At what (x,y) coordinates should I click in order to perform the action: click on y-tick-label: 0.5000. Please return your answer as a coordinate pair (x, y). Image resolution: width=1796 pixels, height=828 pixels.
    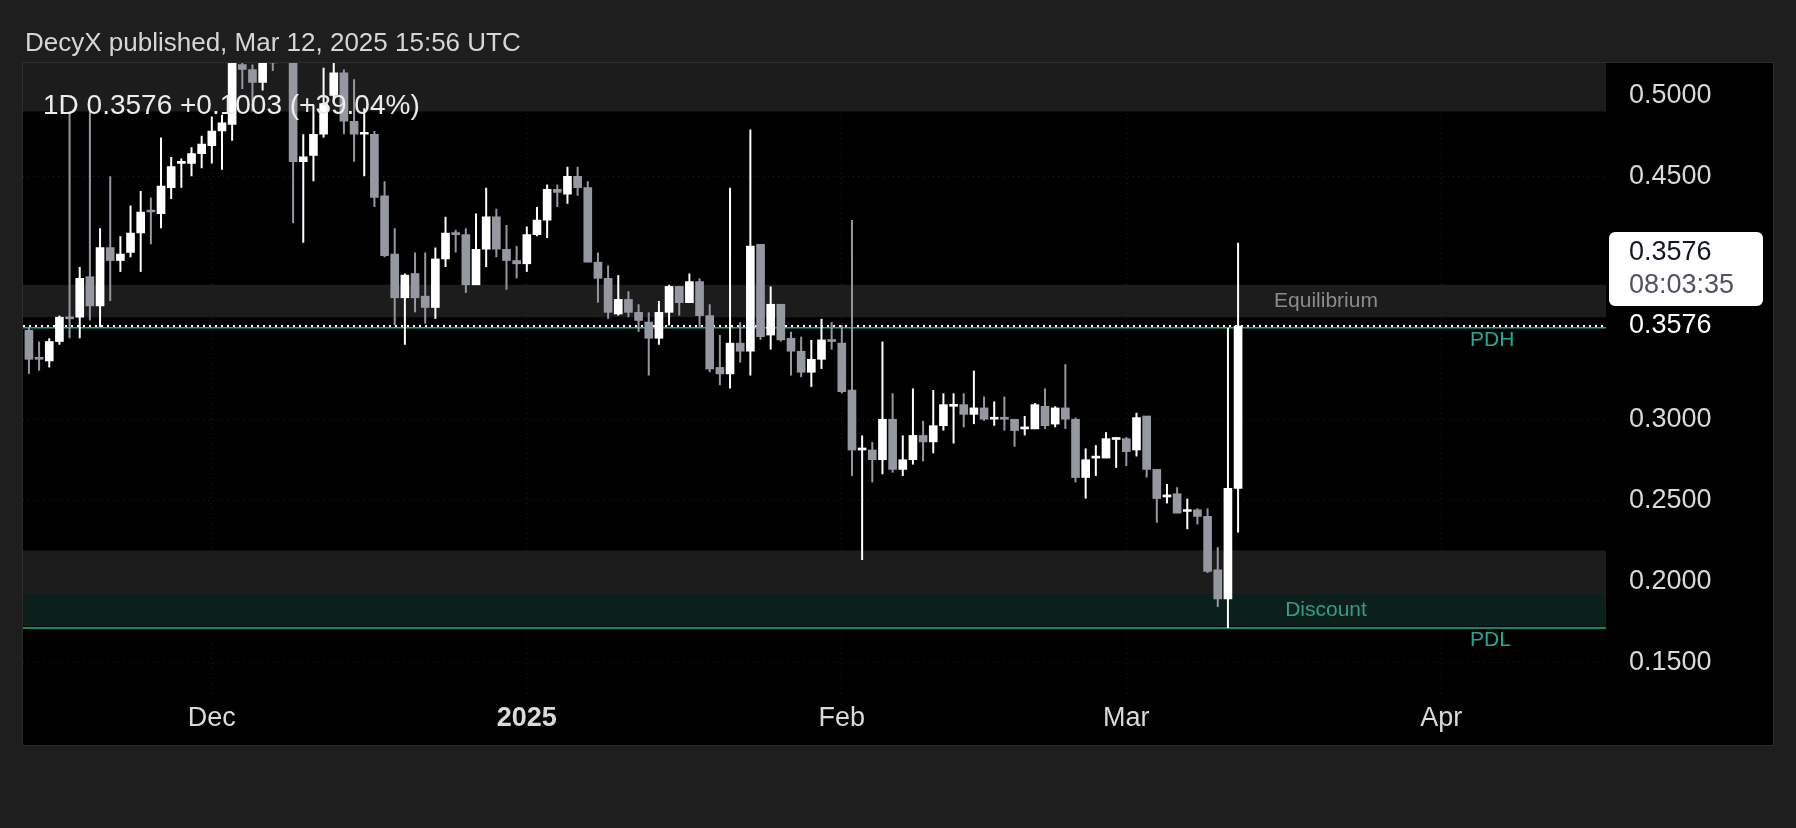
    Looking at the image, I should click on (1670, 93).